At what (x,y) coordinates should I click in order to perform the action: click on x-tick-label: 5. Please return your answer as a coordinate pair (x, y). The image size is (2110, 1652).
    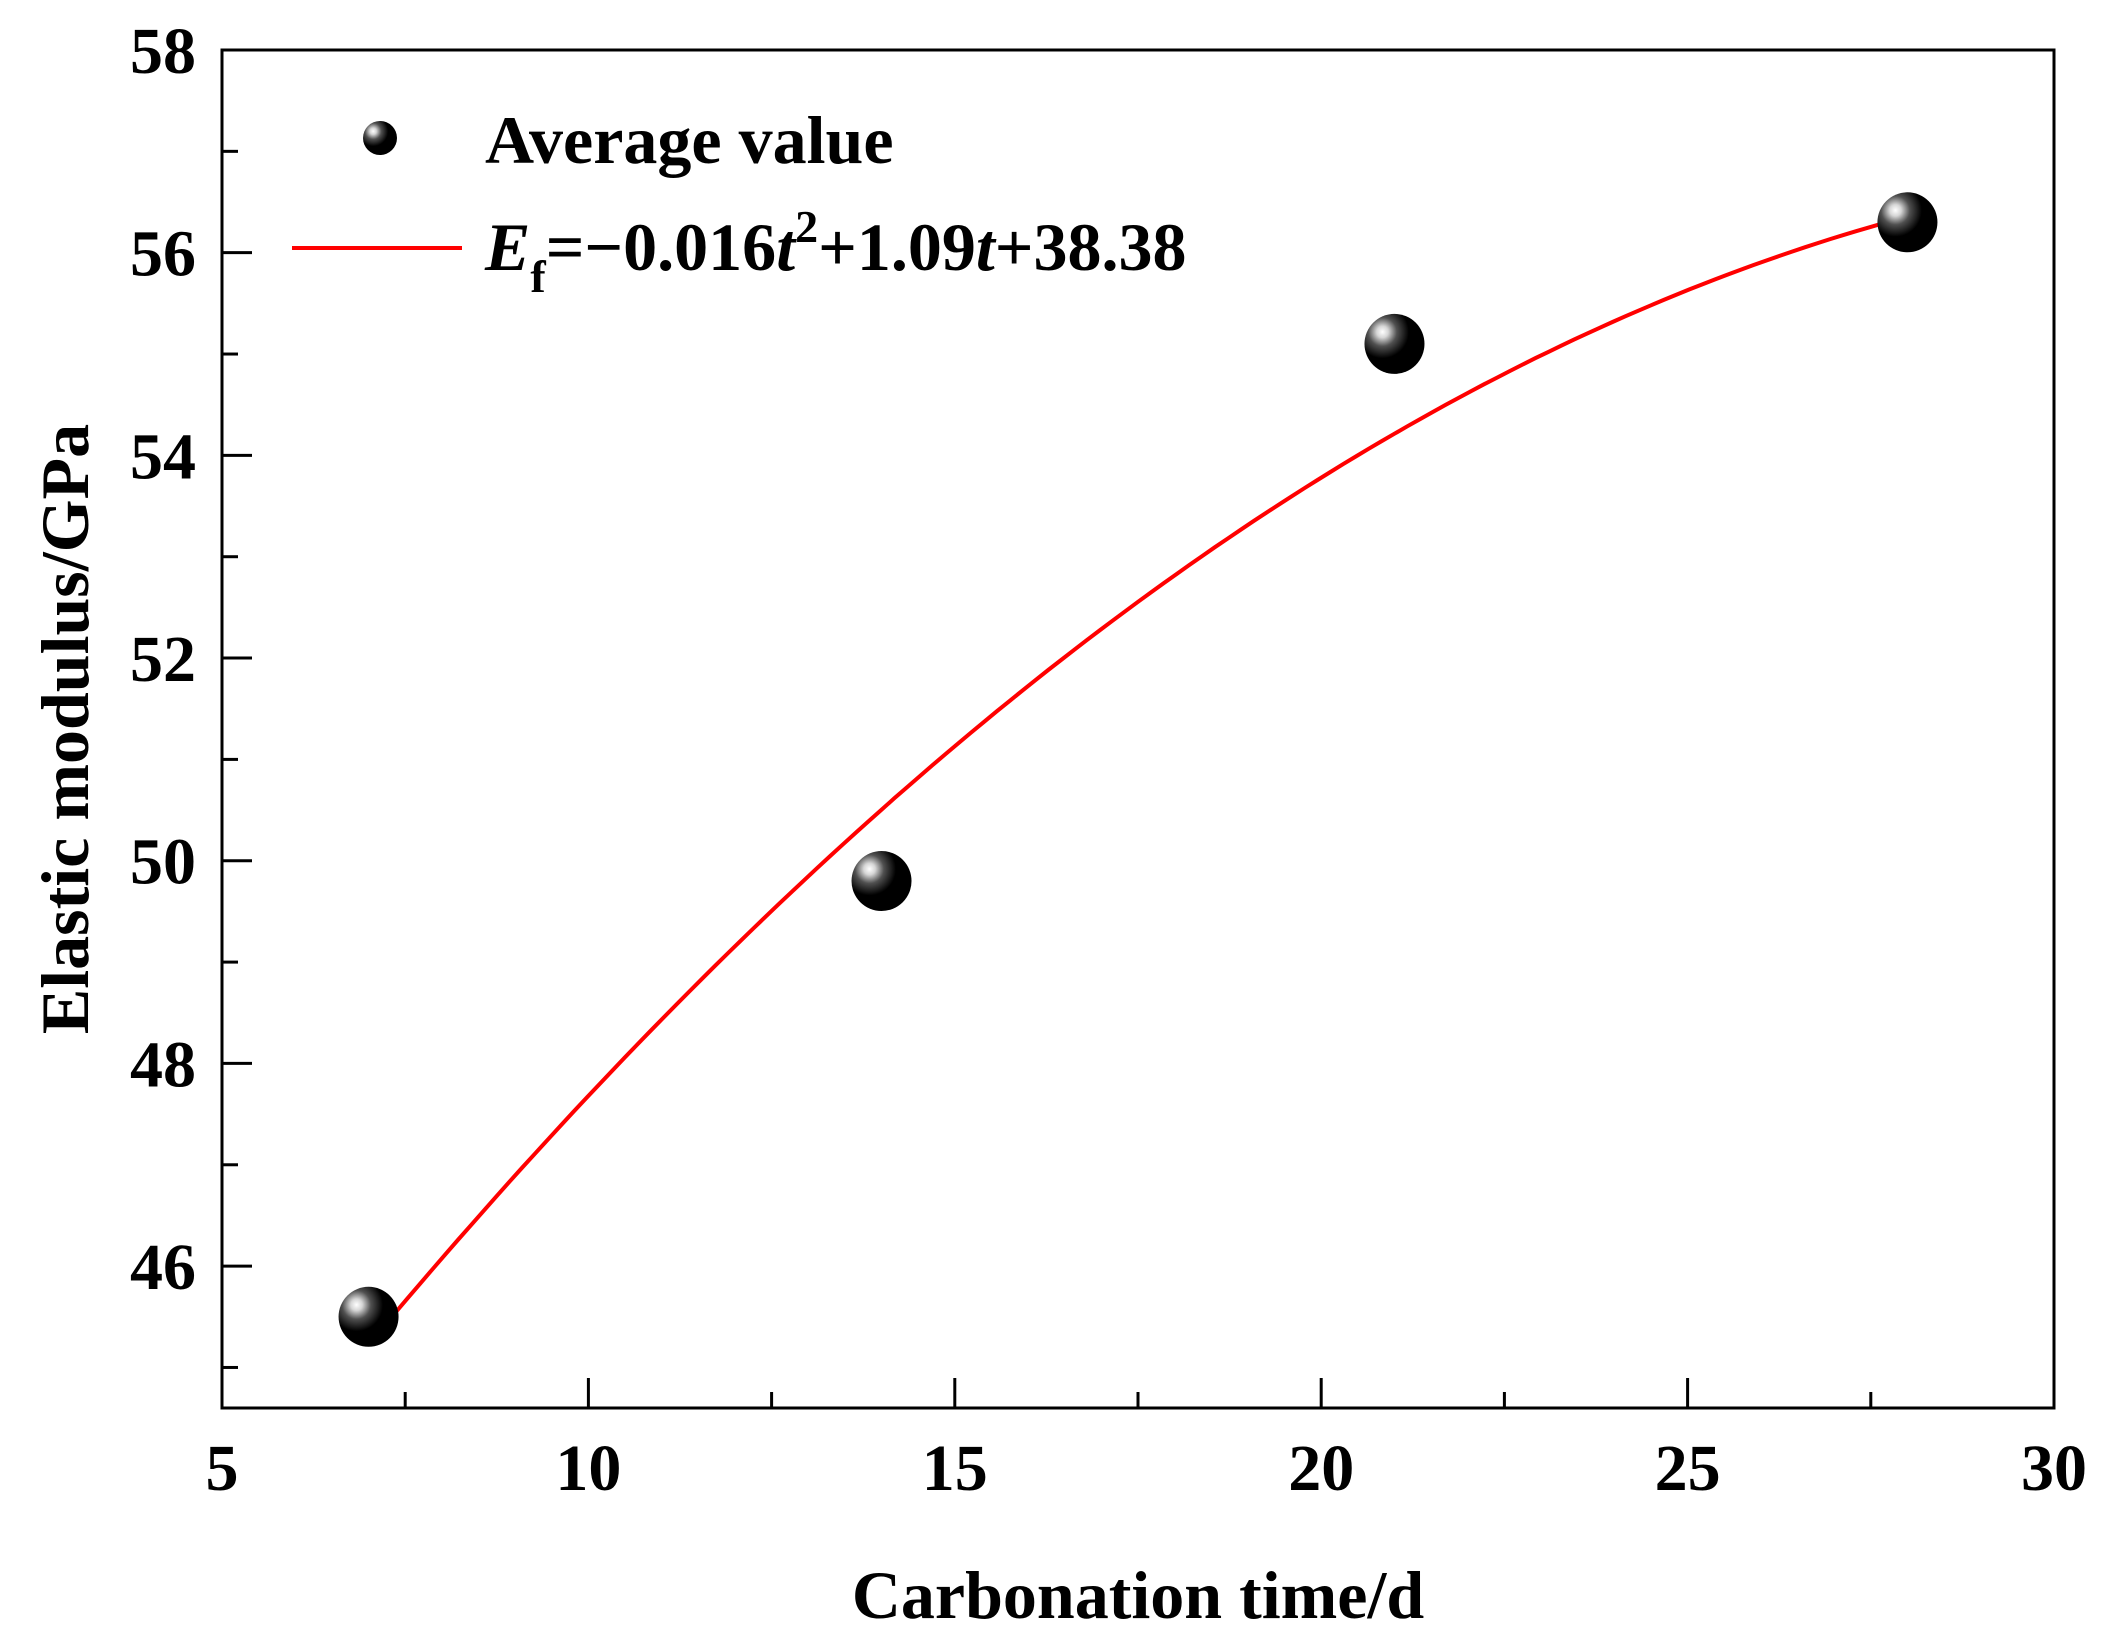
    Looking at the image, I should click on (222, 1468).